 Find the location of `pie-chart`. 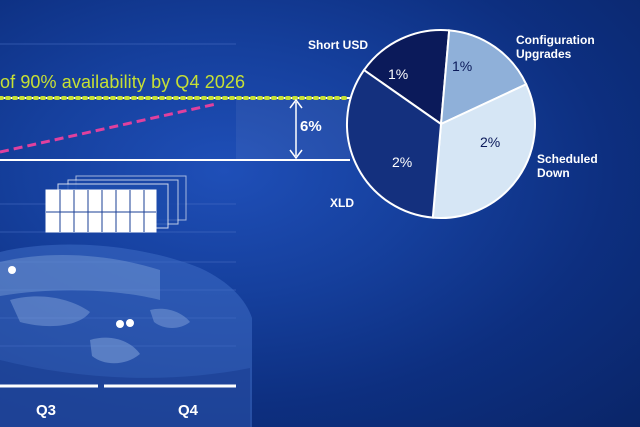

pie-chart is located at coordinates (441, 124).